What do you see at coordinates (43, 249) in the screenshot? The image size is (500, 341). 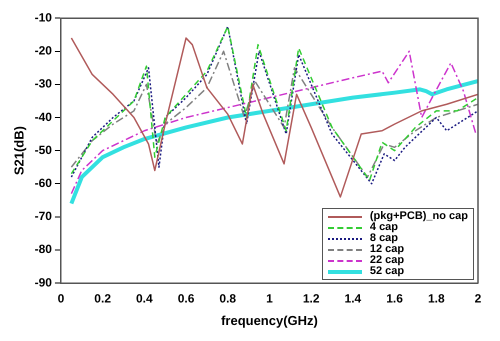 I see `y-tick-label: -80` at bounding box center [43, 249].